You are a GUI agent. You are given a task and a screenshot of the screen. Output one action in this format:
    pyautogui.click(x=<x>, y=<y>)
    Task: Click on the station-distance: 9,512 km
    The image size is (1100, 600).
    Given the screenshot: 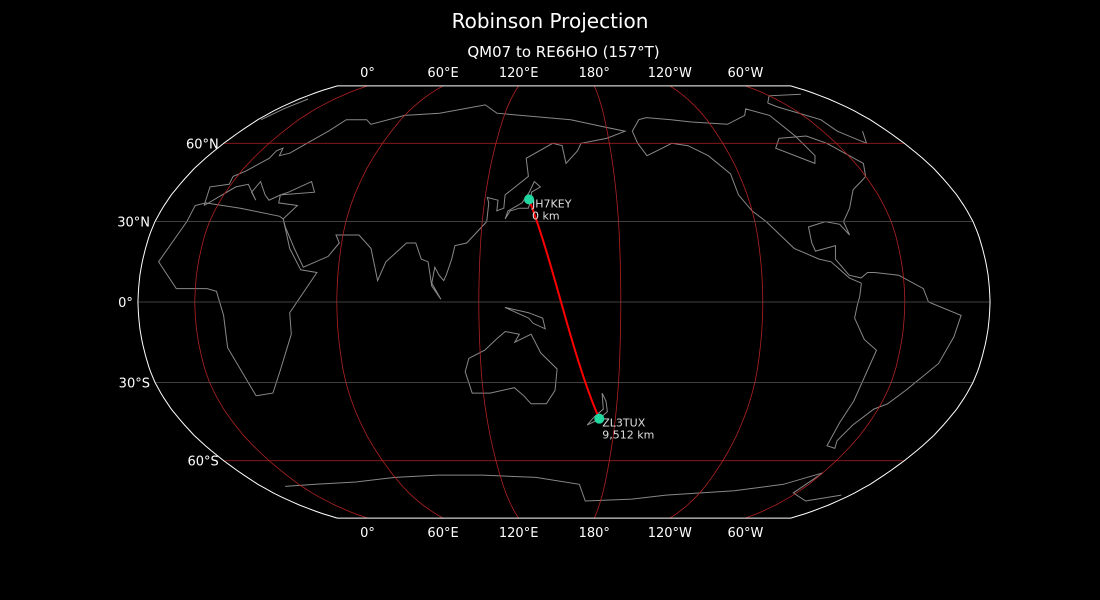 What is the action you would take?
    pyautogui.click(x=628, y=435)
    